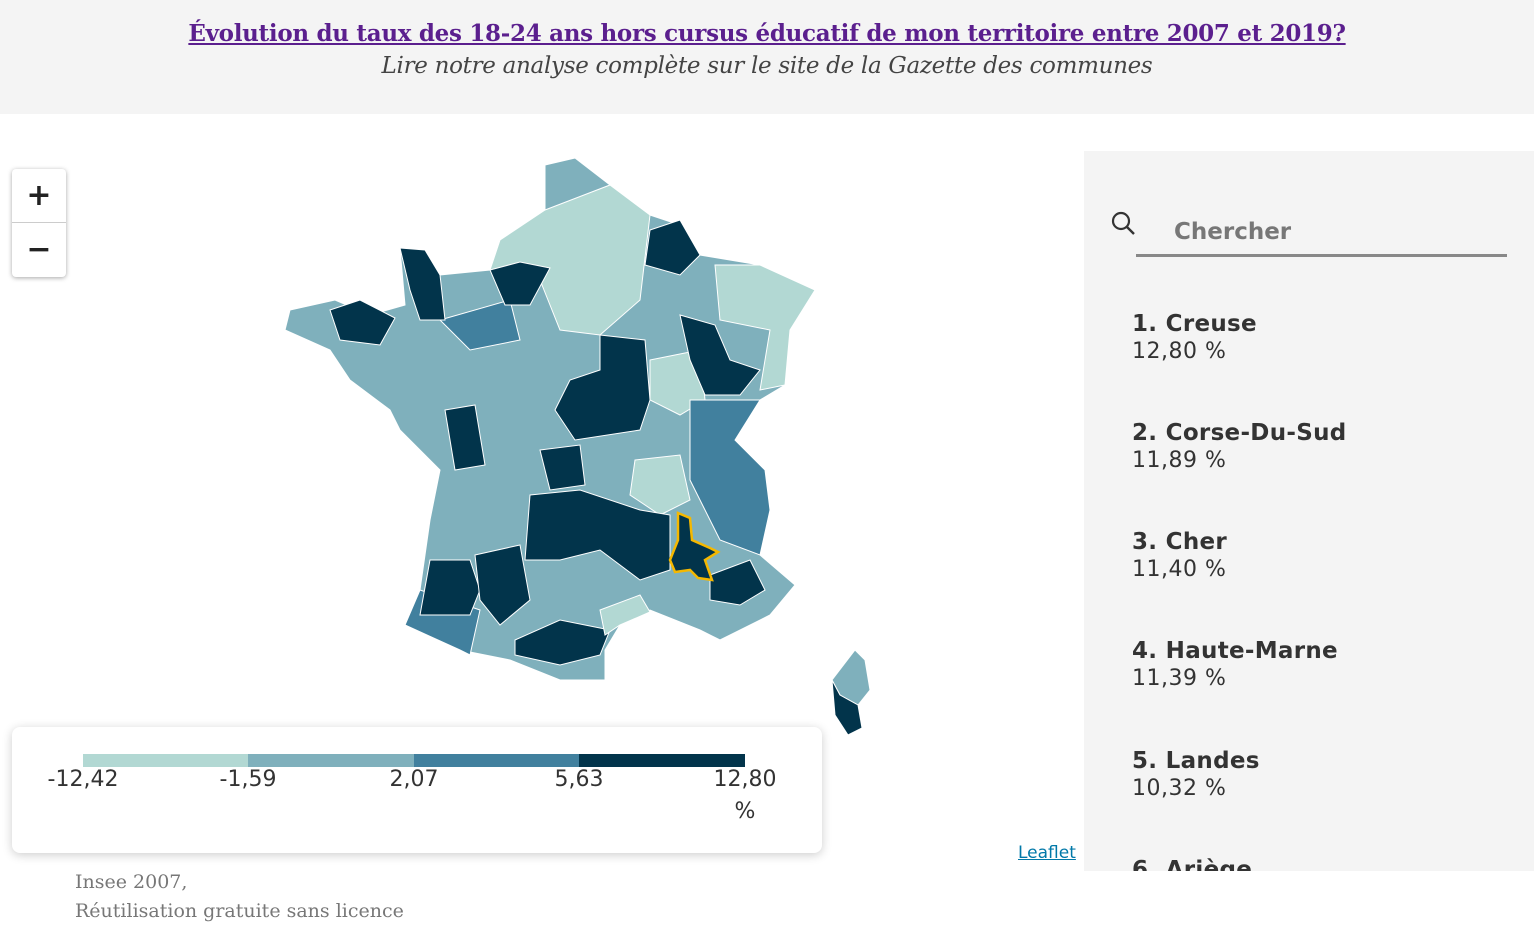 The width and height of the screenshot is (1534, 930). Describe the element at coordinates (1123, 223) in the screenshot. I see `search-icon` at that location.